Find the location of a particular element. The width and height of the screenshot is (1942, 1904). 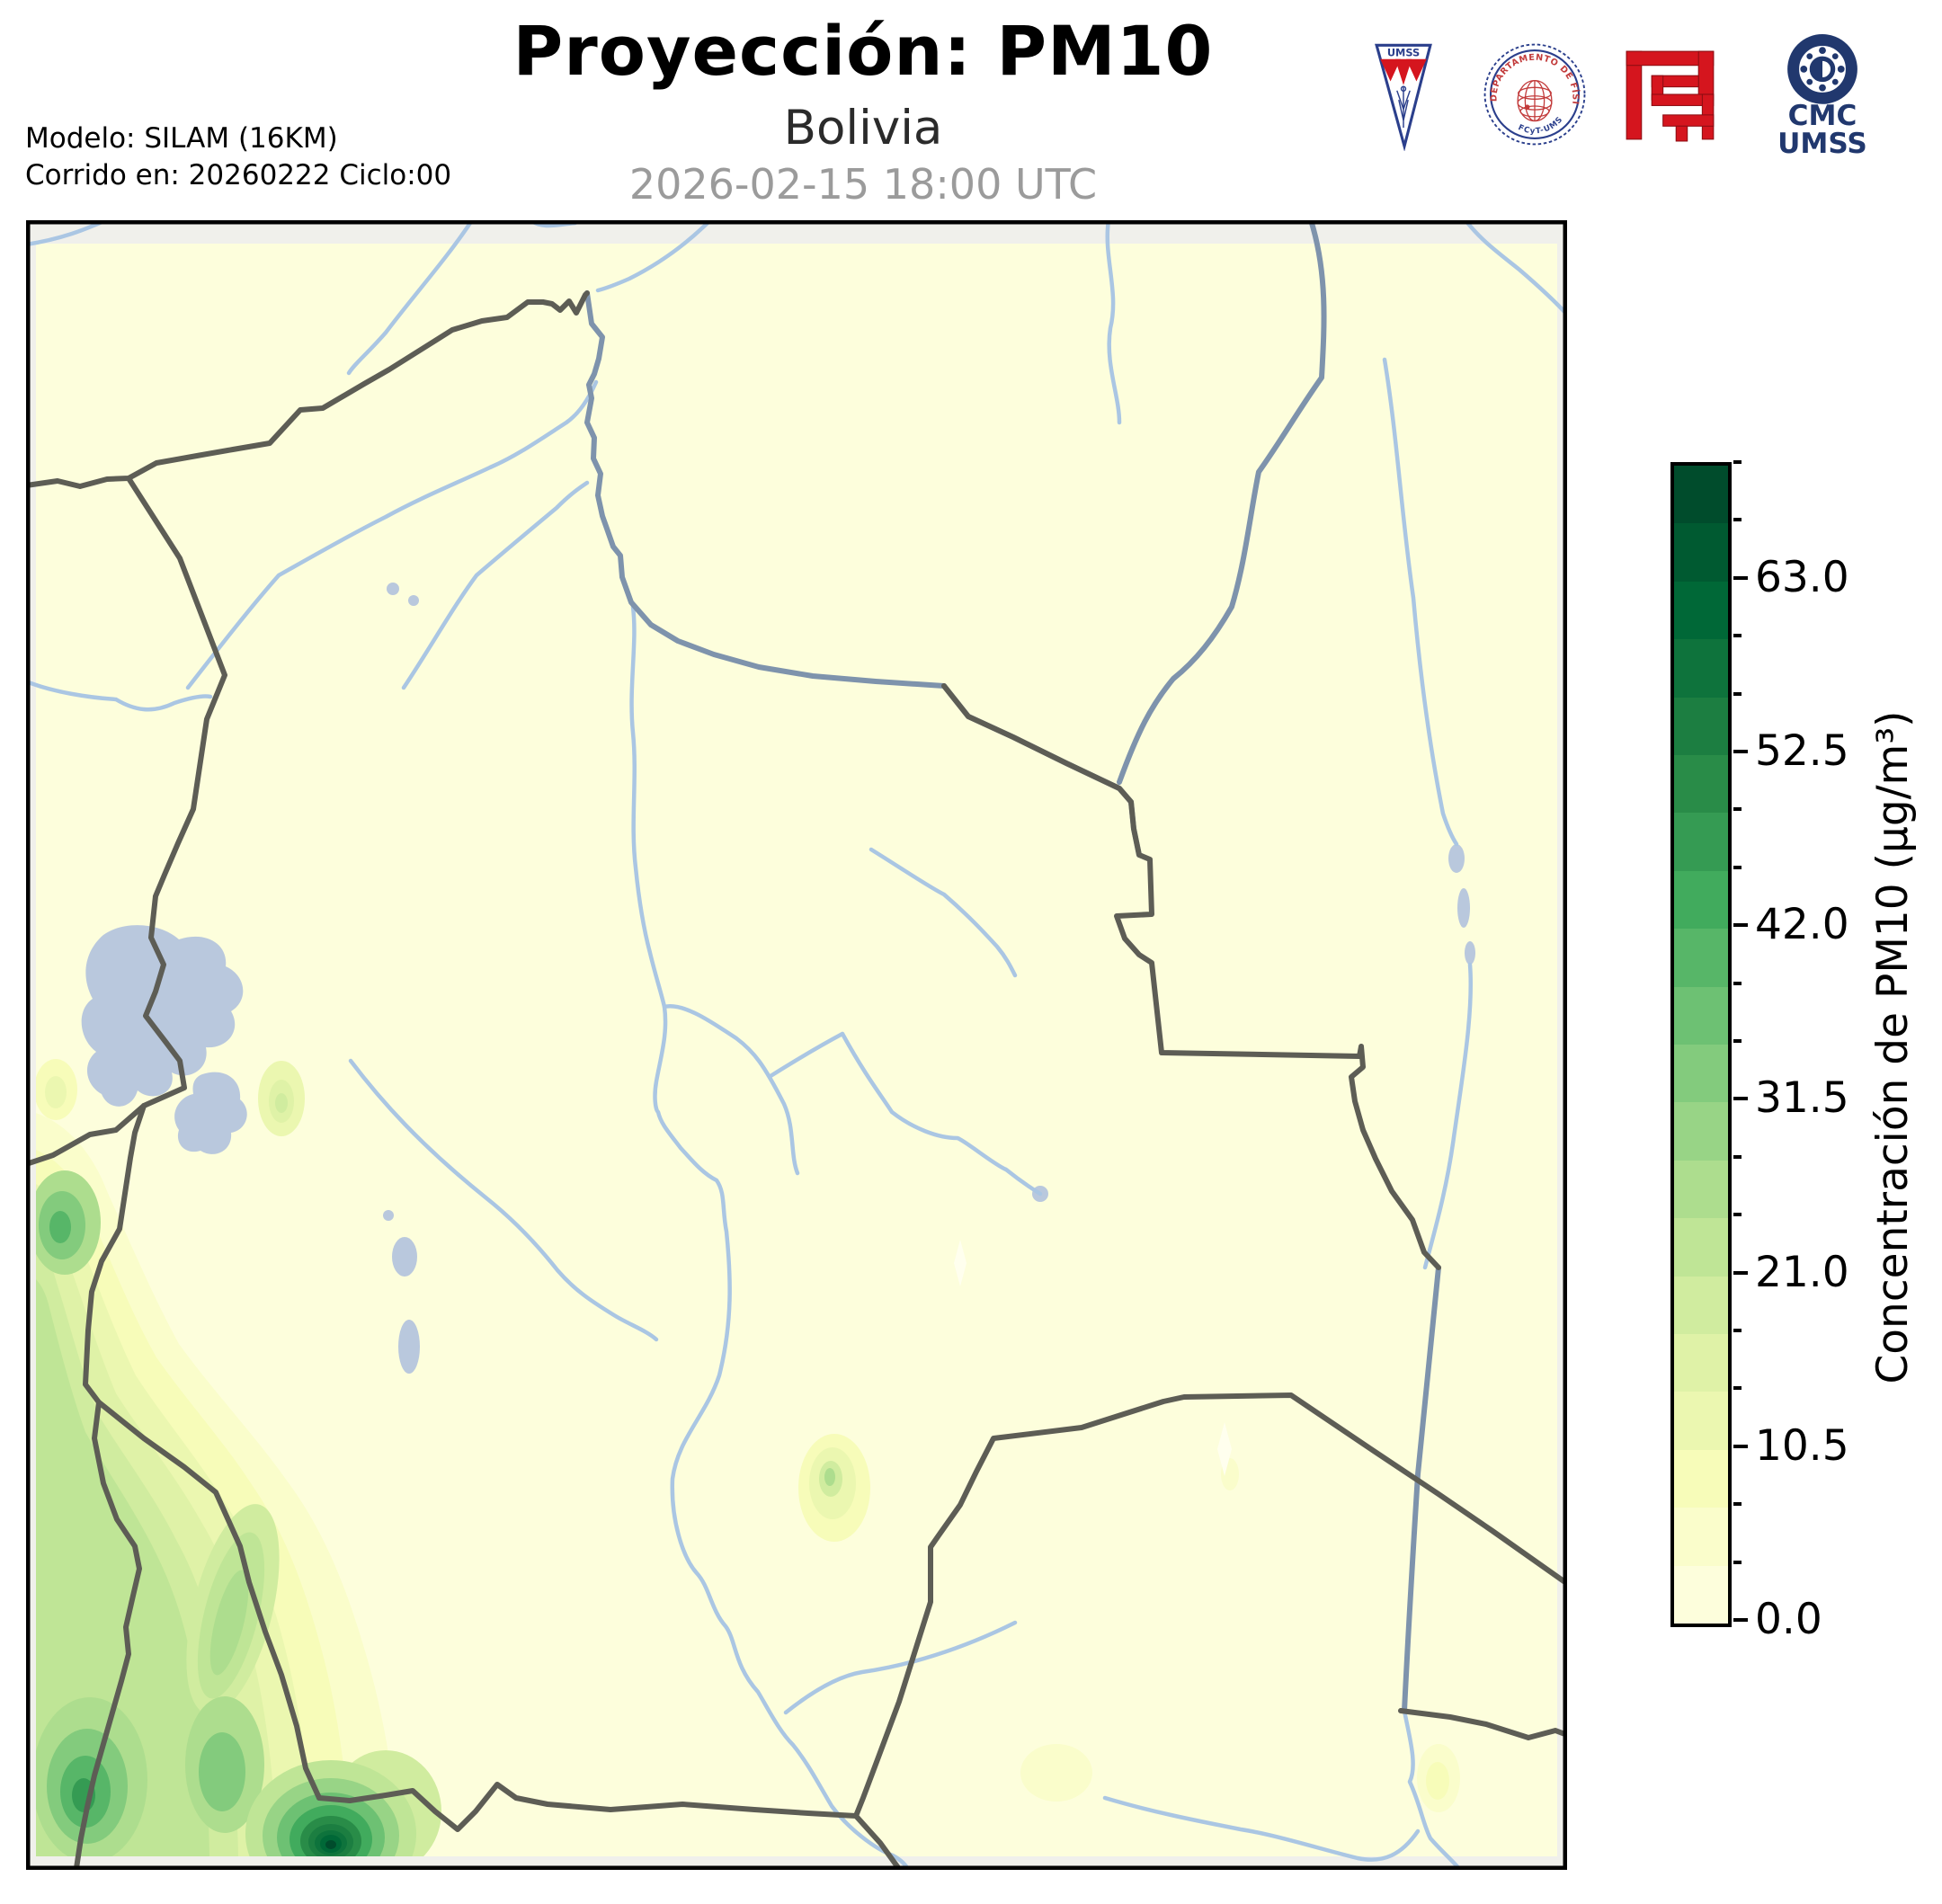

colorbar-tick-label: 42.0 is located at coordinates (1802, 925).